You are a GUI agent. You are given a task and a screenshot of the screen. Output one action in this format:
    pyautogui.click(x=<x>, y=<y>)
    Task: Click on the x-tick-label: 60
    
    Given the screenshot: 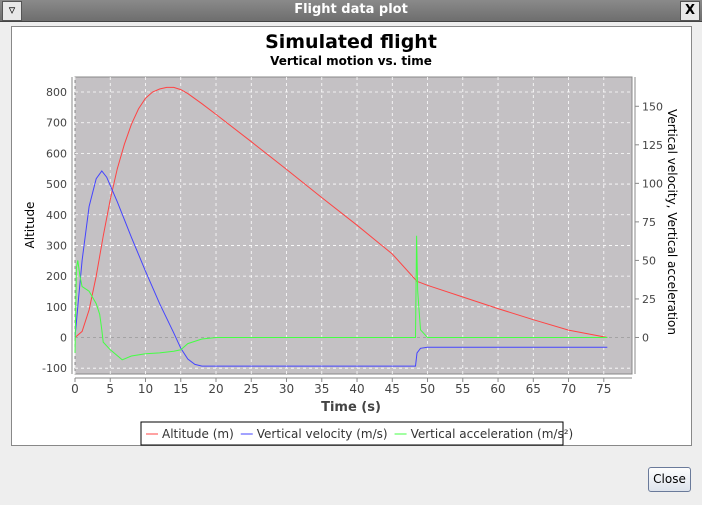 What is the action you would take?
    pyautogui.click(x=497, y=389)
    